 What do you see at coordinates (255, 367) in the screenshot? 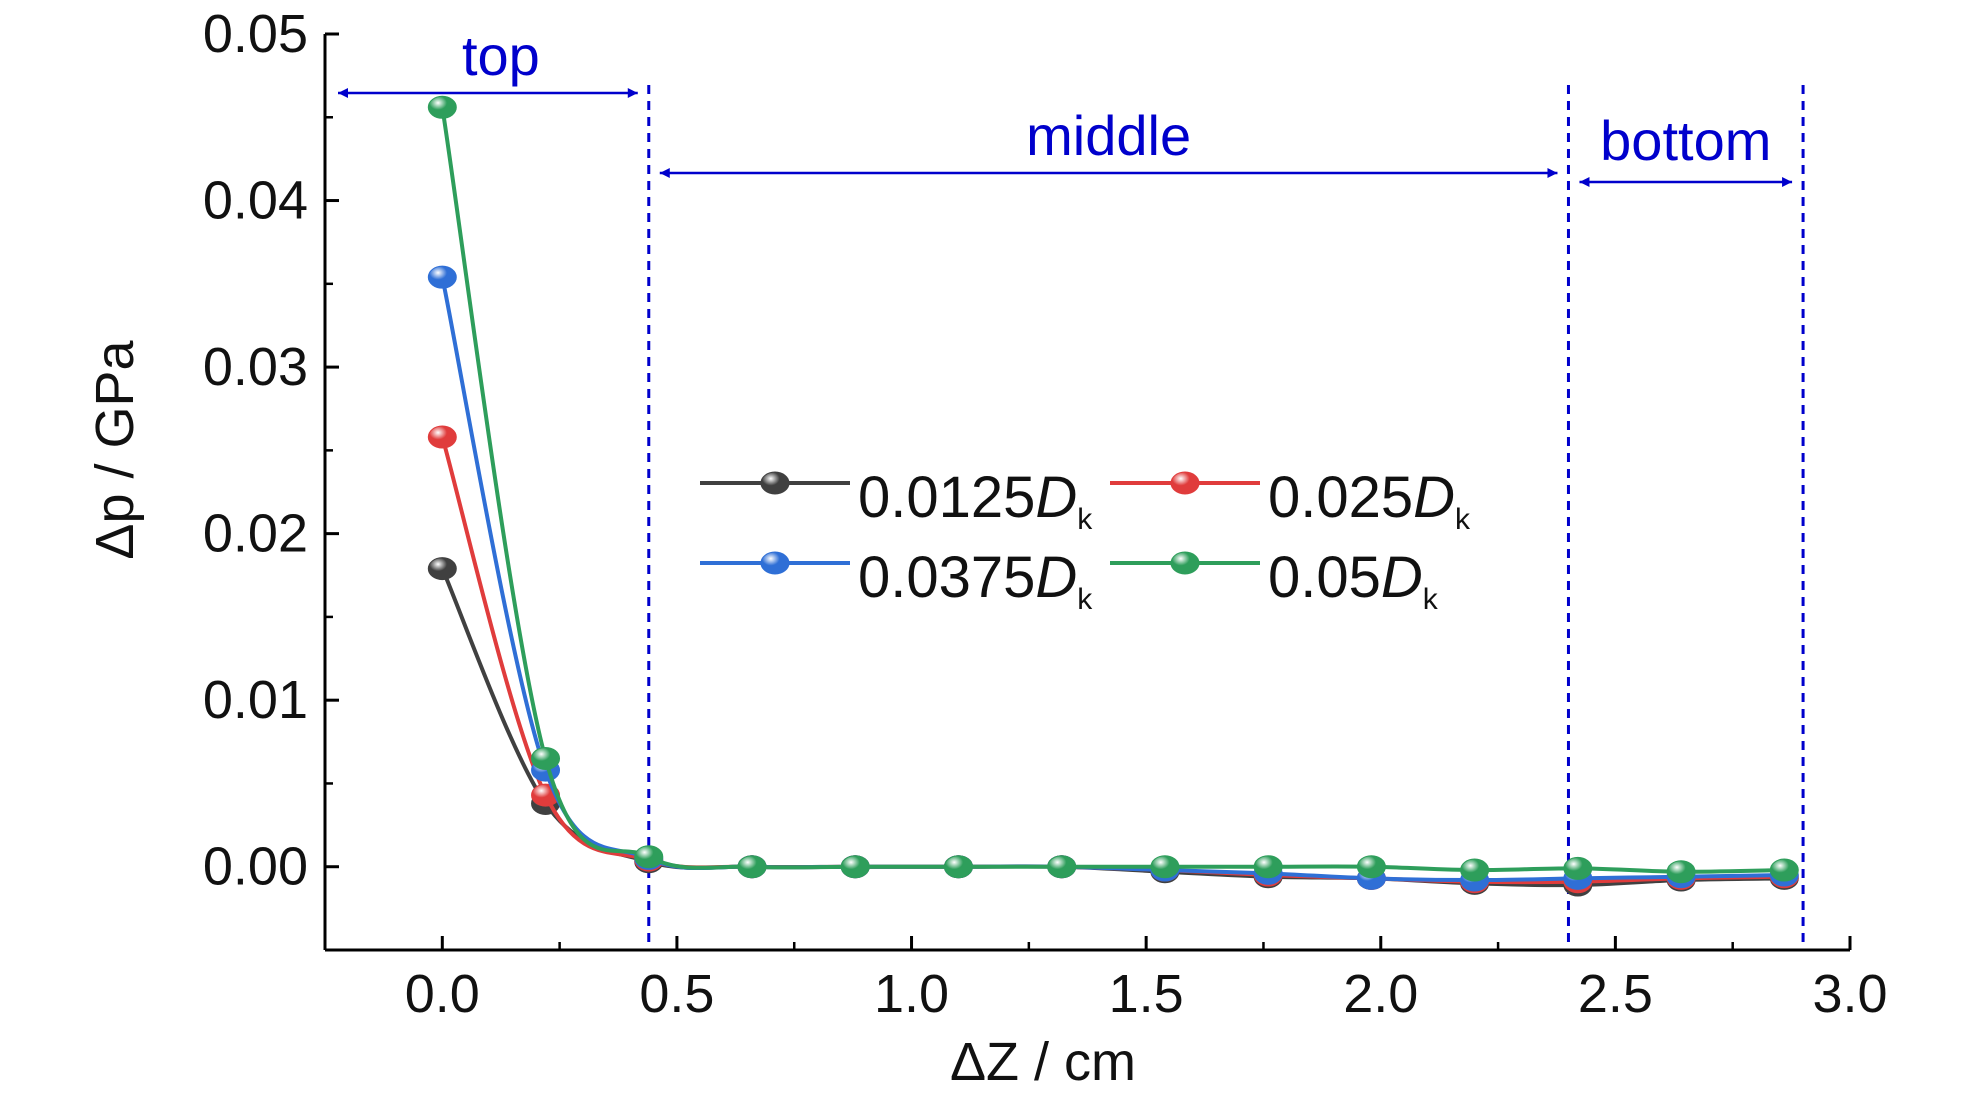
I see `y-tick-label: 0.03` at bounding box center [255, 367].